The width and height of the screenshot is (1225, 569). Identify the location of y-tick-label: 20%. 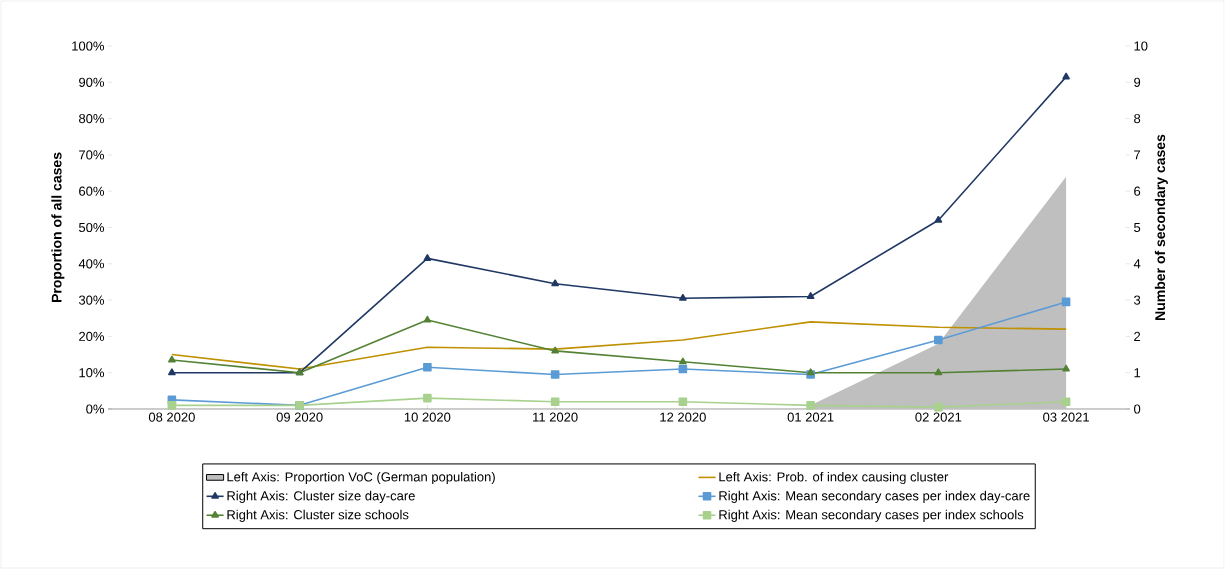
(92, 336).